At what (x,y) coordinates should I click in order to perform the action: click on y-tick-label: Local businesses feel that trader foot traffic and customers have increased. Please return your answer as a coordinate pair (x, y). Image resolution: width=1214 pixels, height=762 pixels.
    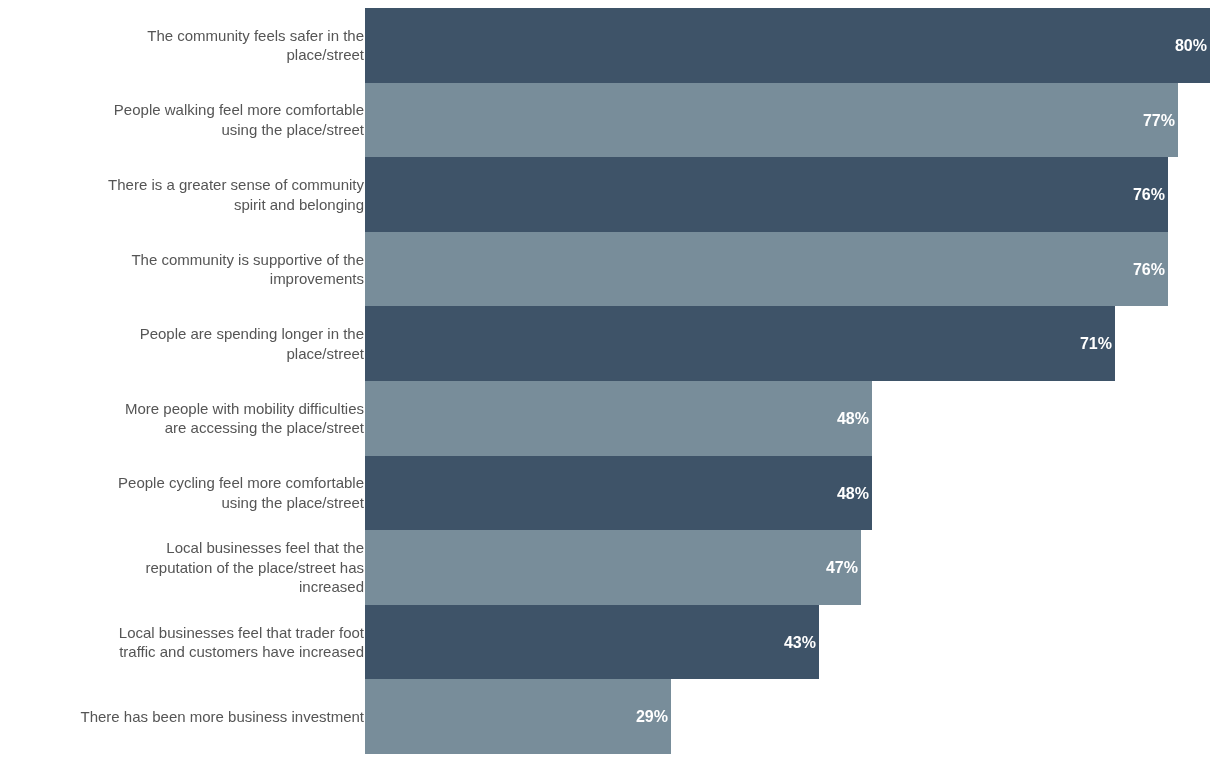
    Looking at the image, I should click on (241, 642).